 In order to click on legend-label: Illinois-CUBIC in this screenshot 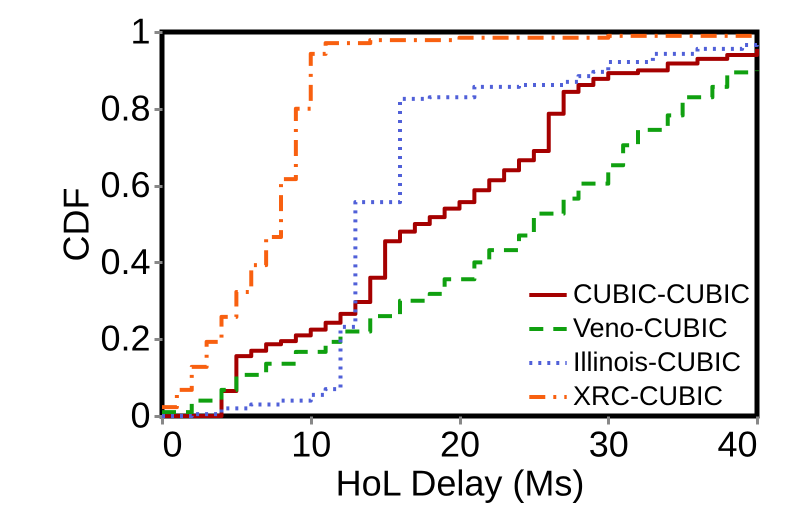, I will do `click(657, 362)`.